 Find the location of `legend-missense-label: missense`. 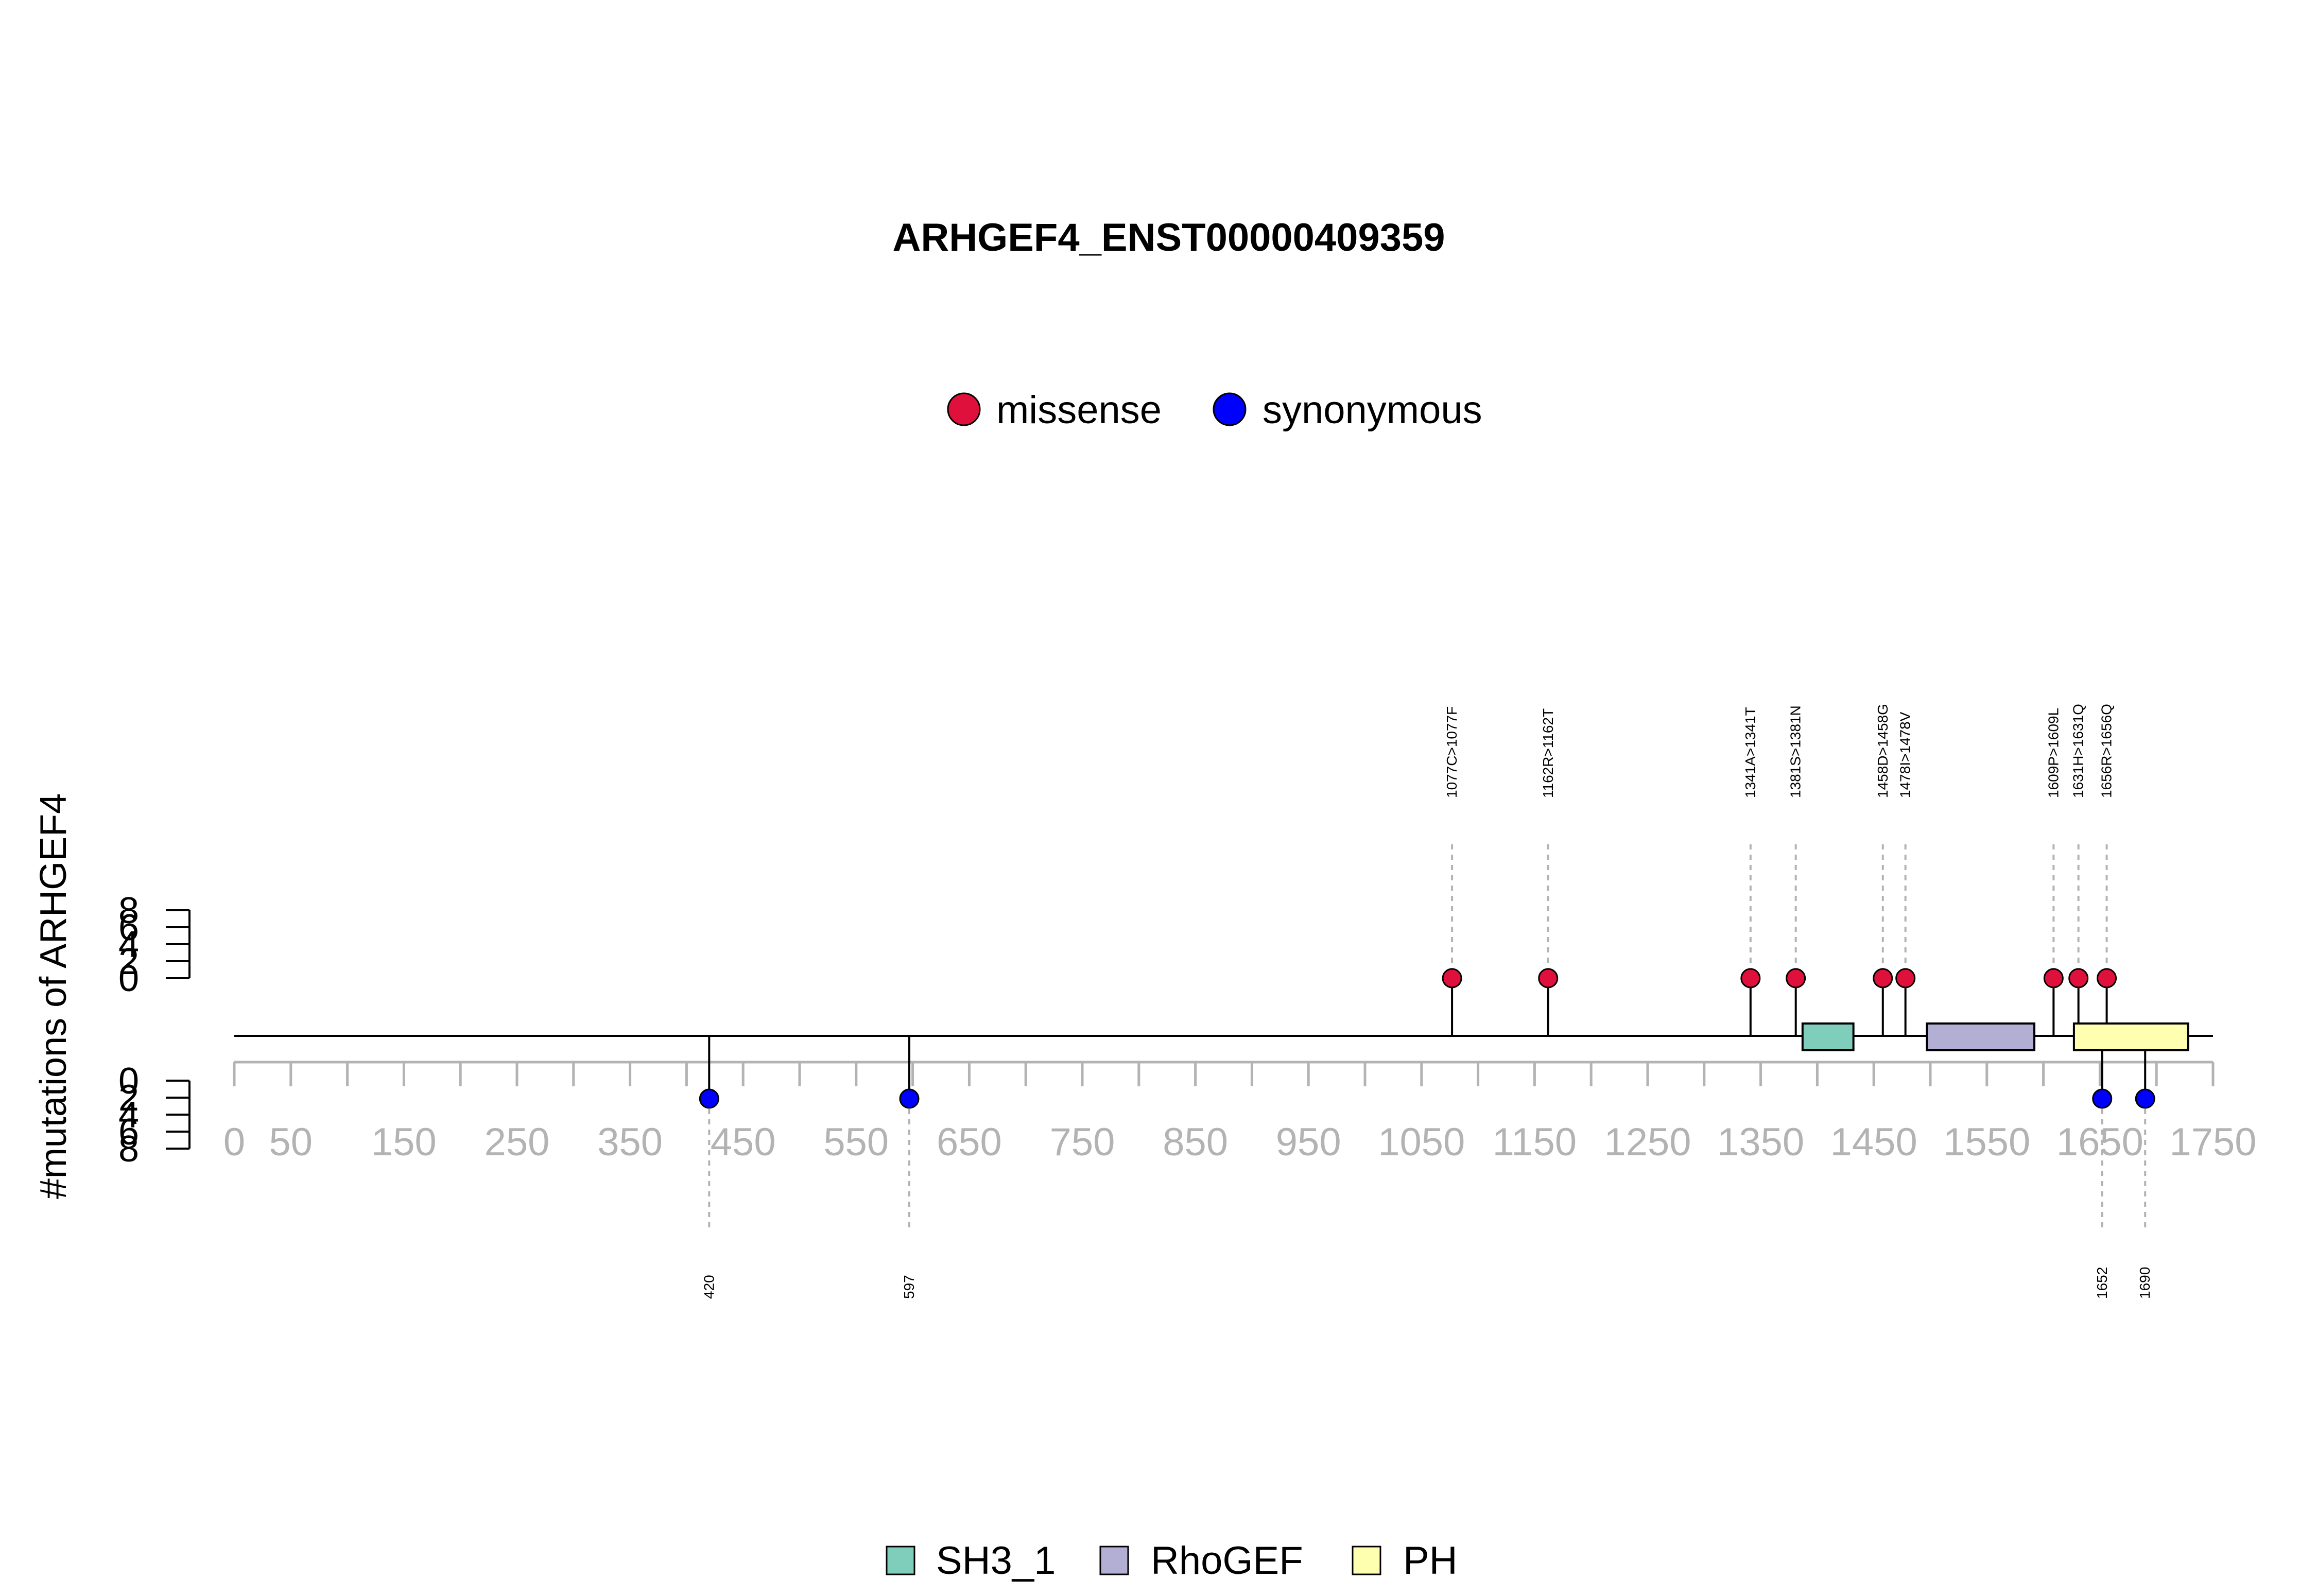

legend-missense-label: missense is located at coordinates (1079, 410).